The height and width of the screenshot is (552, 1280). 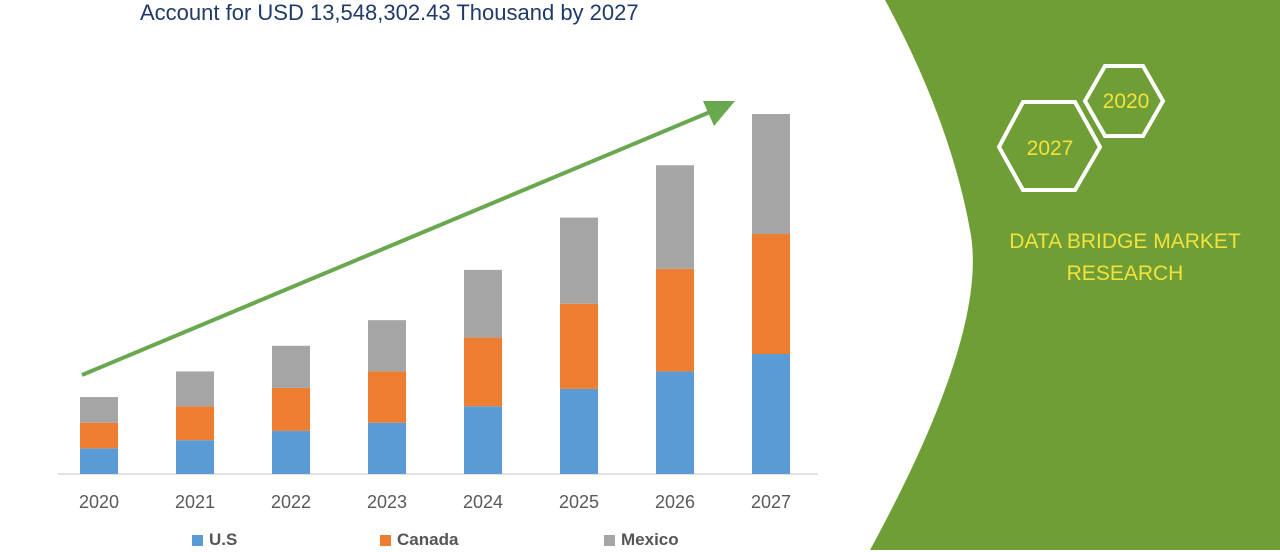 I want to click on legend-item-mexico: Mexico, so click(x=641, y=540).